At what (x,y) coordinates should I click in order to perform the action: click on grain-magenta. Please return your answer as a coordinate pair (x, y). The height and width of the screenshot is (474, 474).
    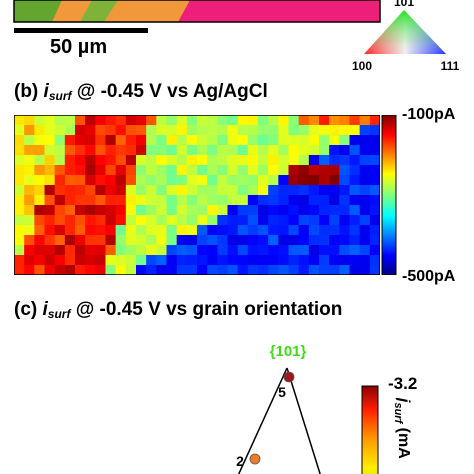
    Looking at the image, I should click on (279, 11).